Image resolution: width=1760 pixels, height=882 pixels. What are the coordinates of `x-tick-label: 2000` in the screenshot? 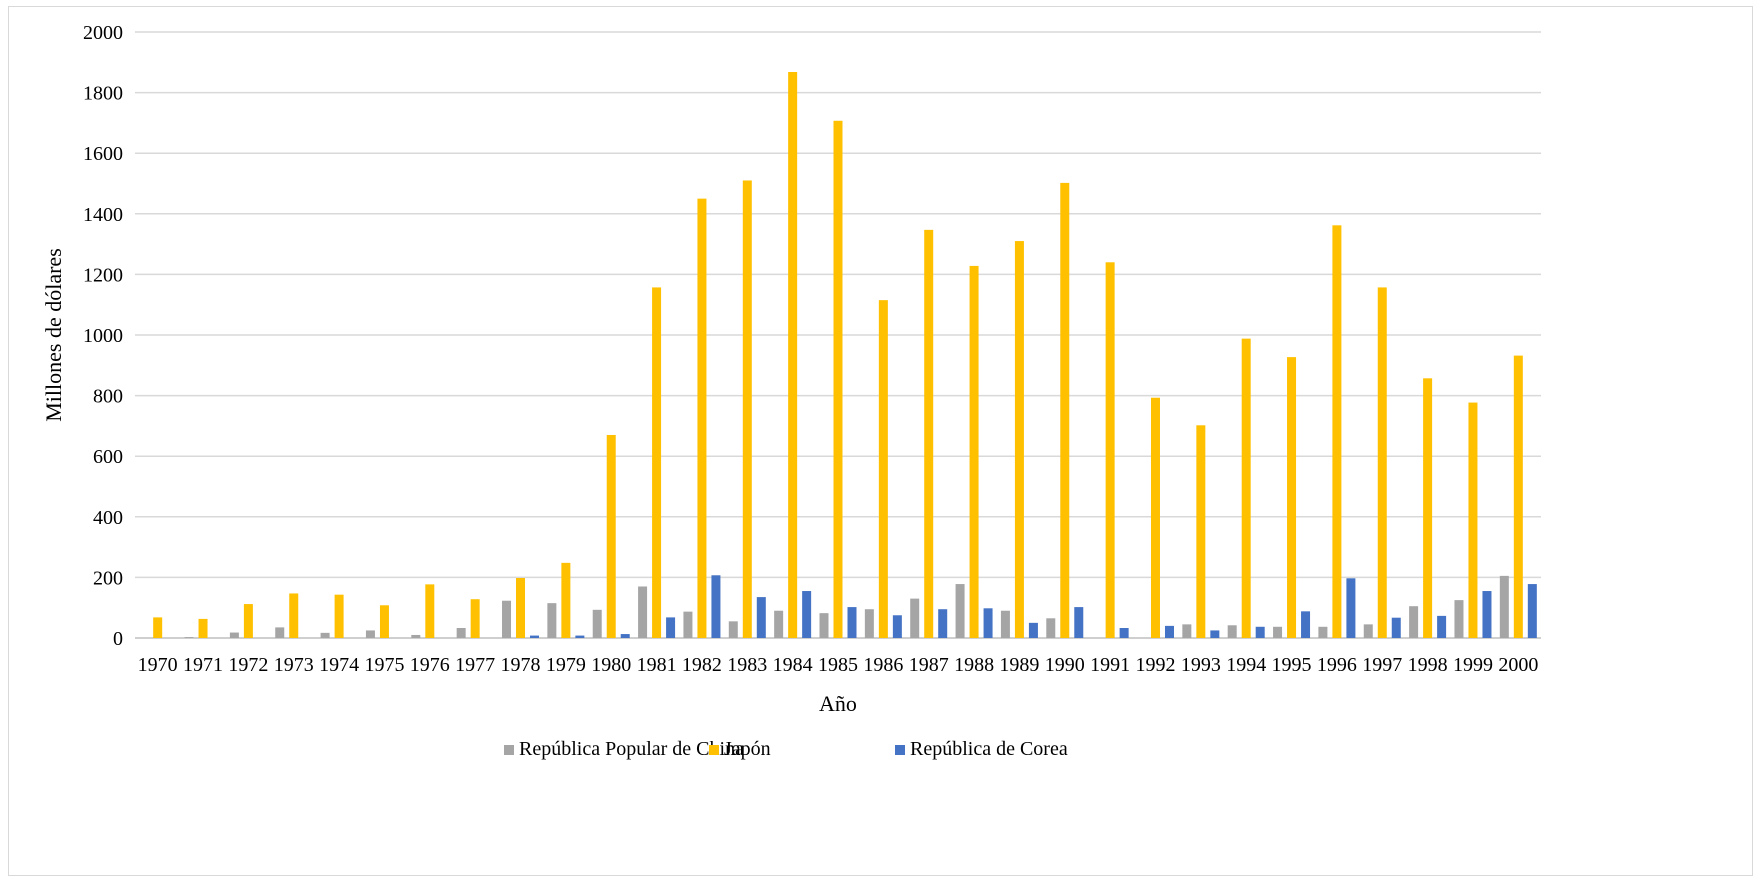 It's located at (1518, 665).